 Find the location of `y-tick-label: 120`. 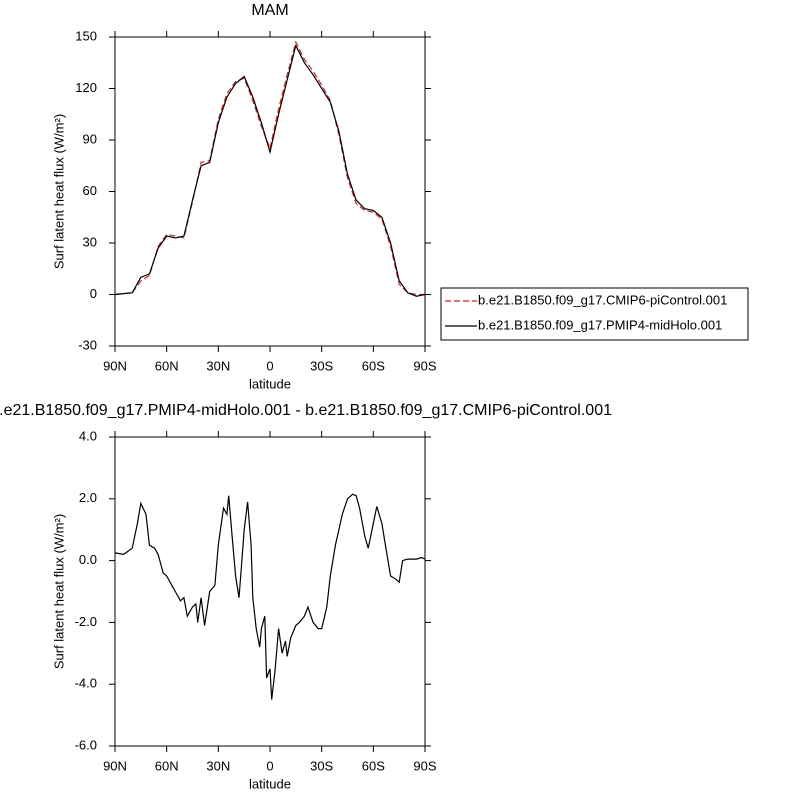

y-tick-label: 120 is located at coordinates (86, 87).